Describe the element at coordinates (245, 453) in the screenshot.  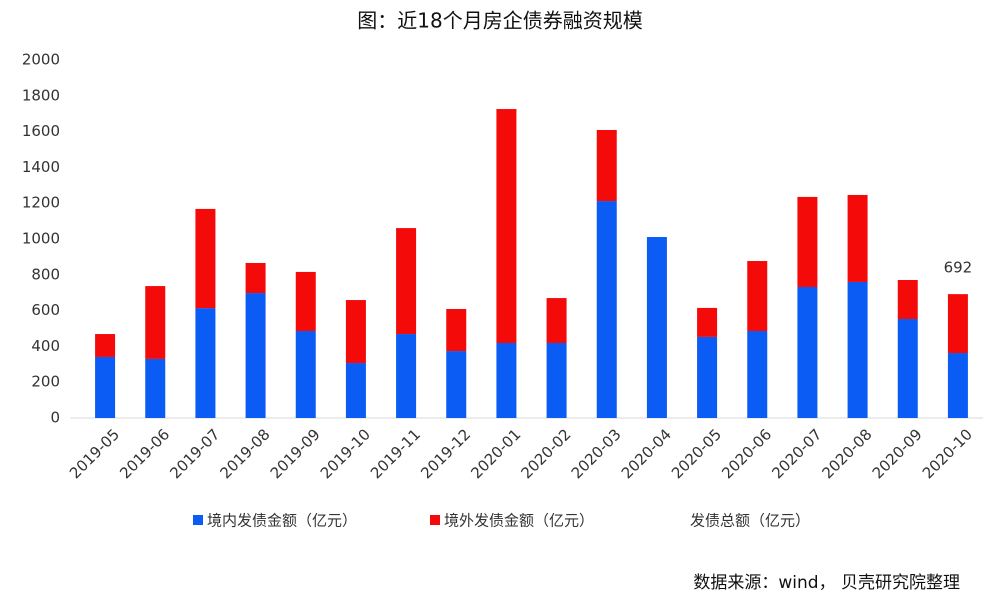
I see `x-tick-label: 2019-08` at that location.